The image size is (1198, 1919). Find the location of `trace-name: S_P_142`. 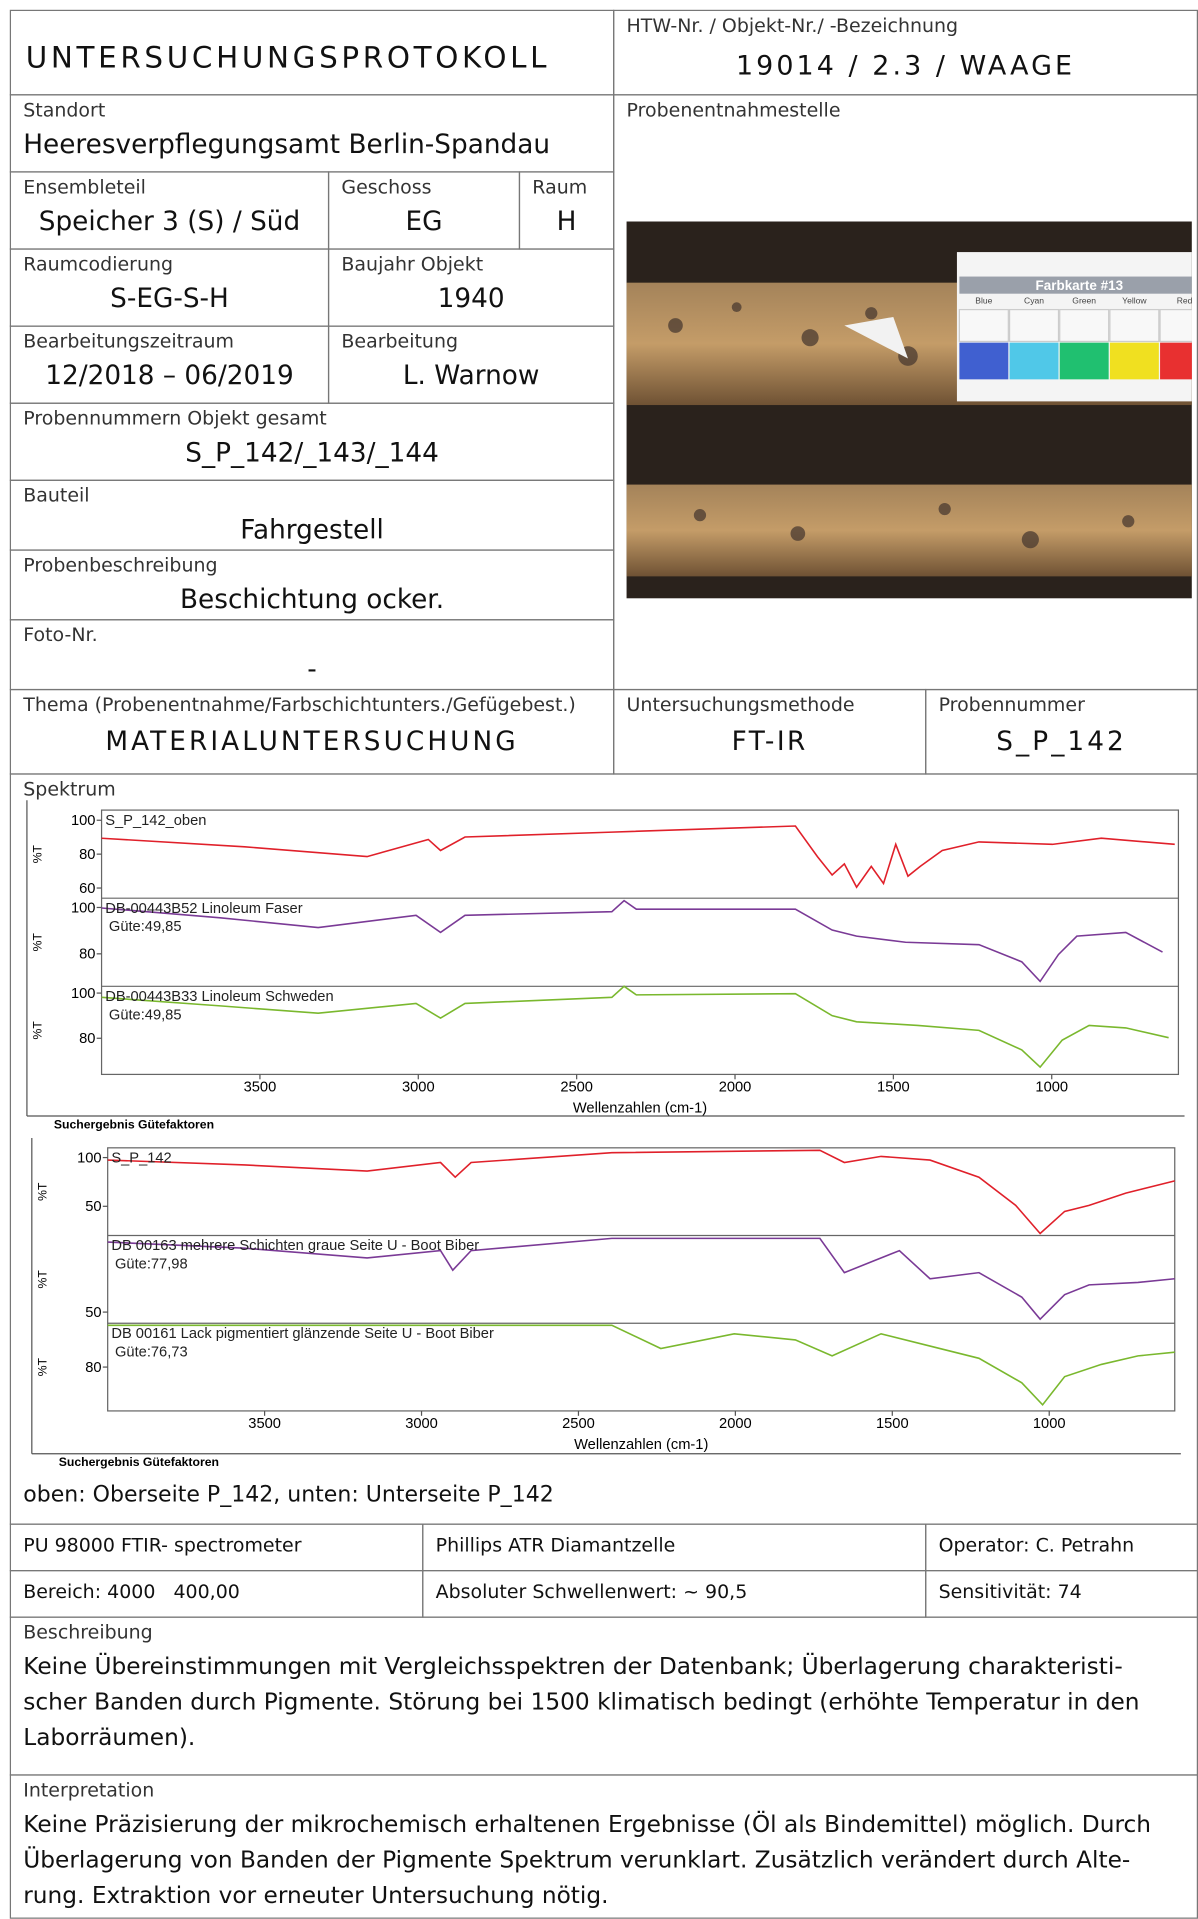

trace-name: S_P_142 is located at coordinates (141, 1159).